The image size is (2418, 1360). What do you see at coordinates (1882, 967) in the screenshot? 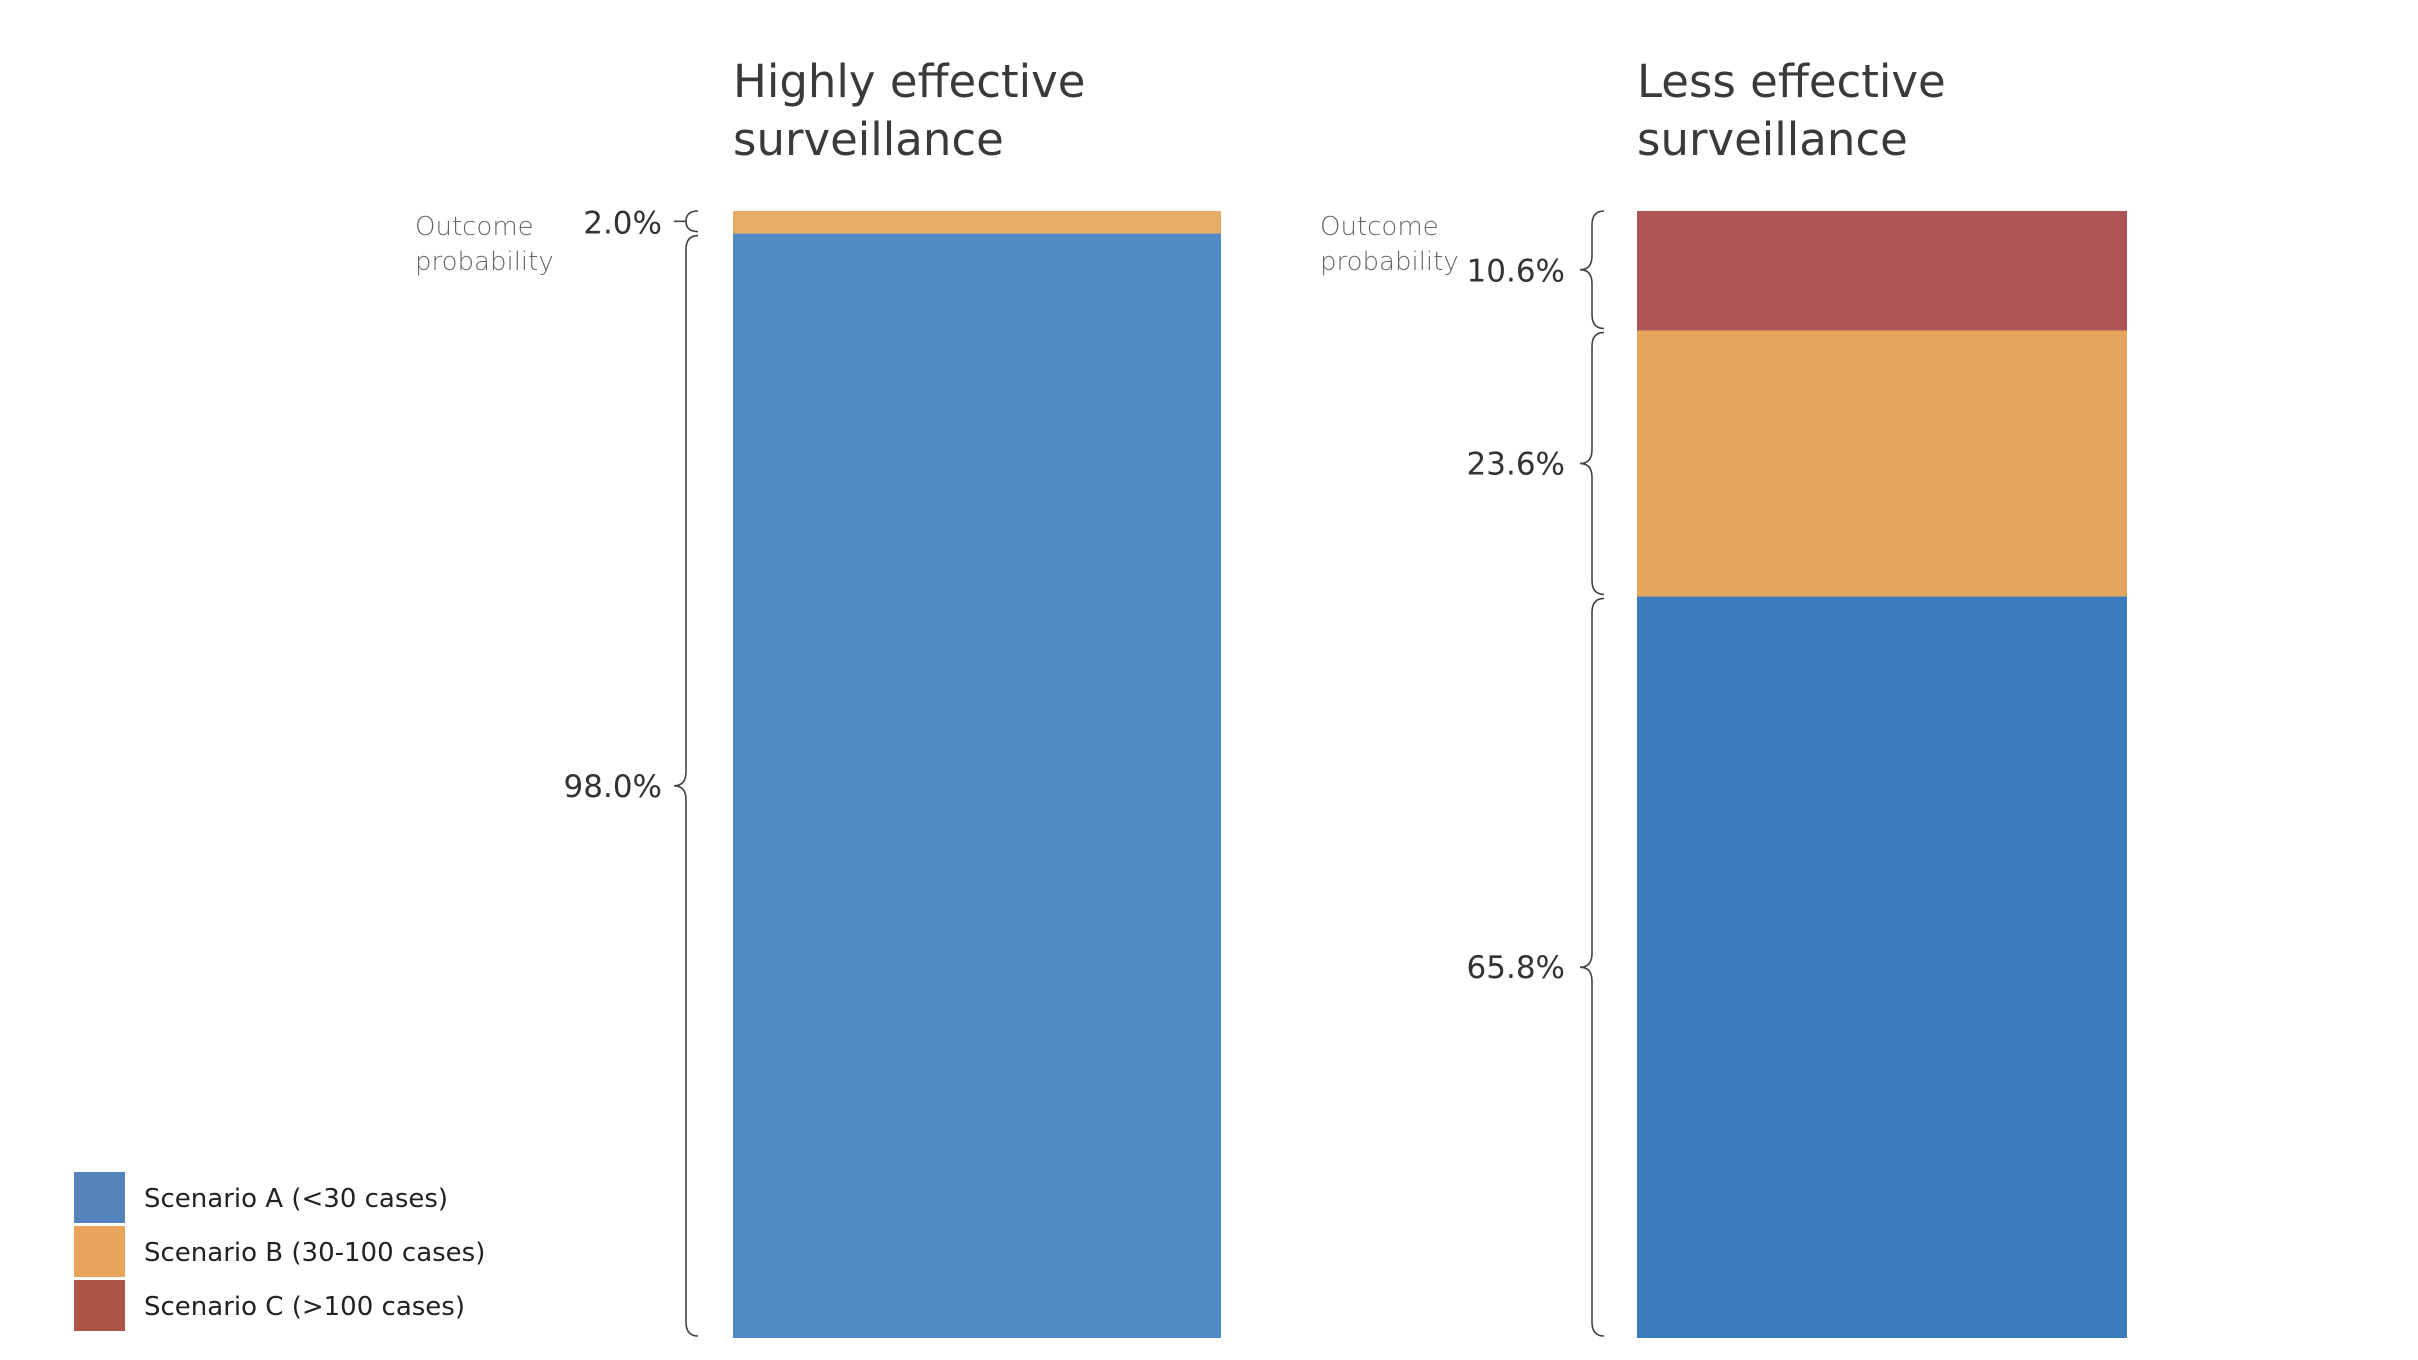
I see `panel-2-bar-scenario-a` at bounding box center [1882, 967].